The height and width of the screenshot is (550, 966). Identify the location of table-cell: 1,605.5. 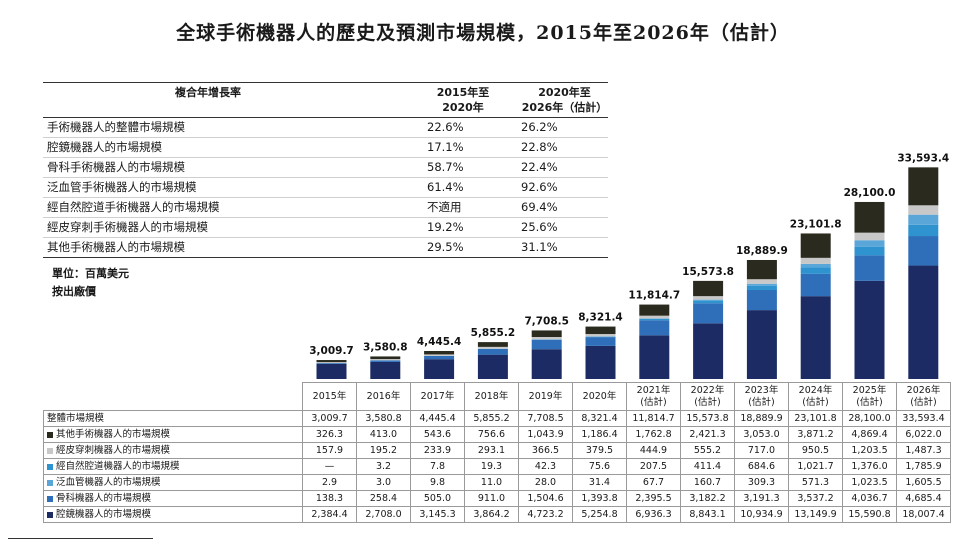
(923, 482).